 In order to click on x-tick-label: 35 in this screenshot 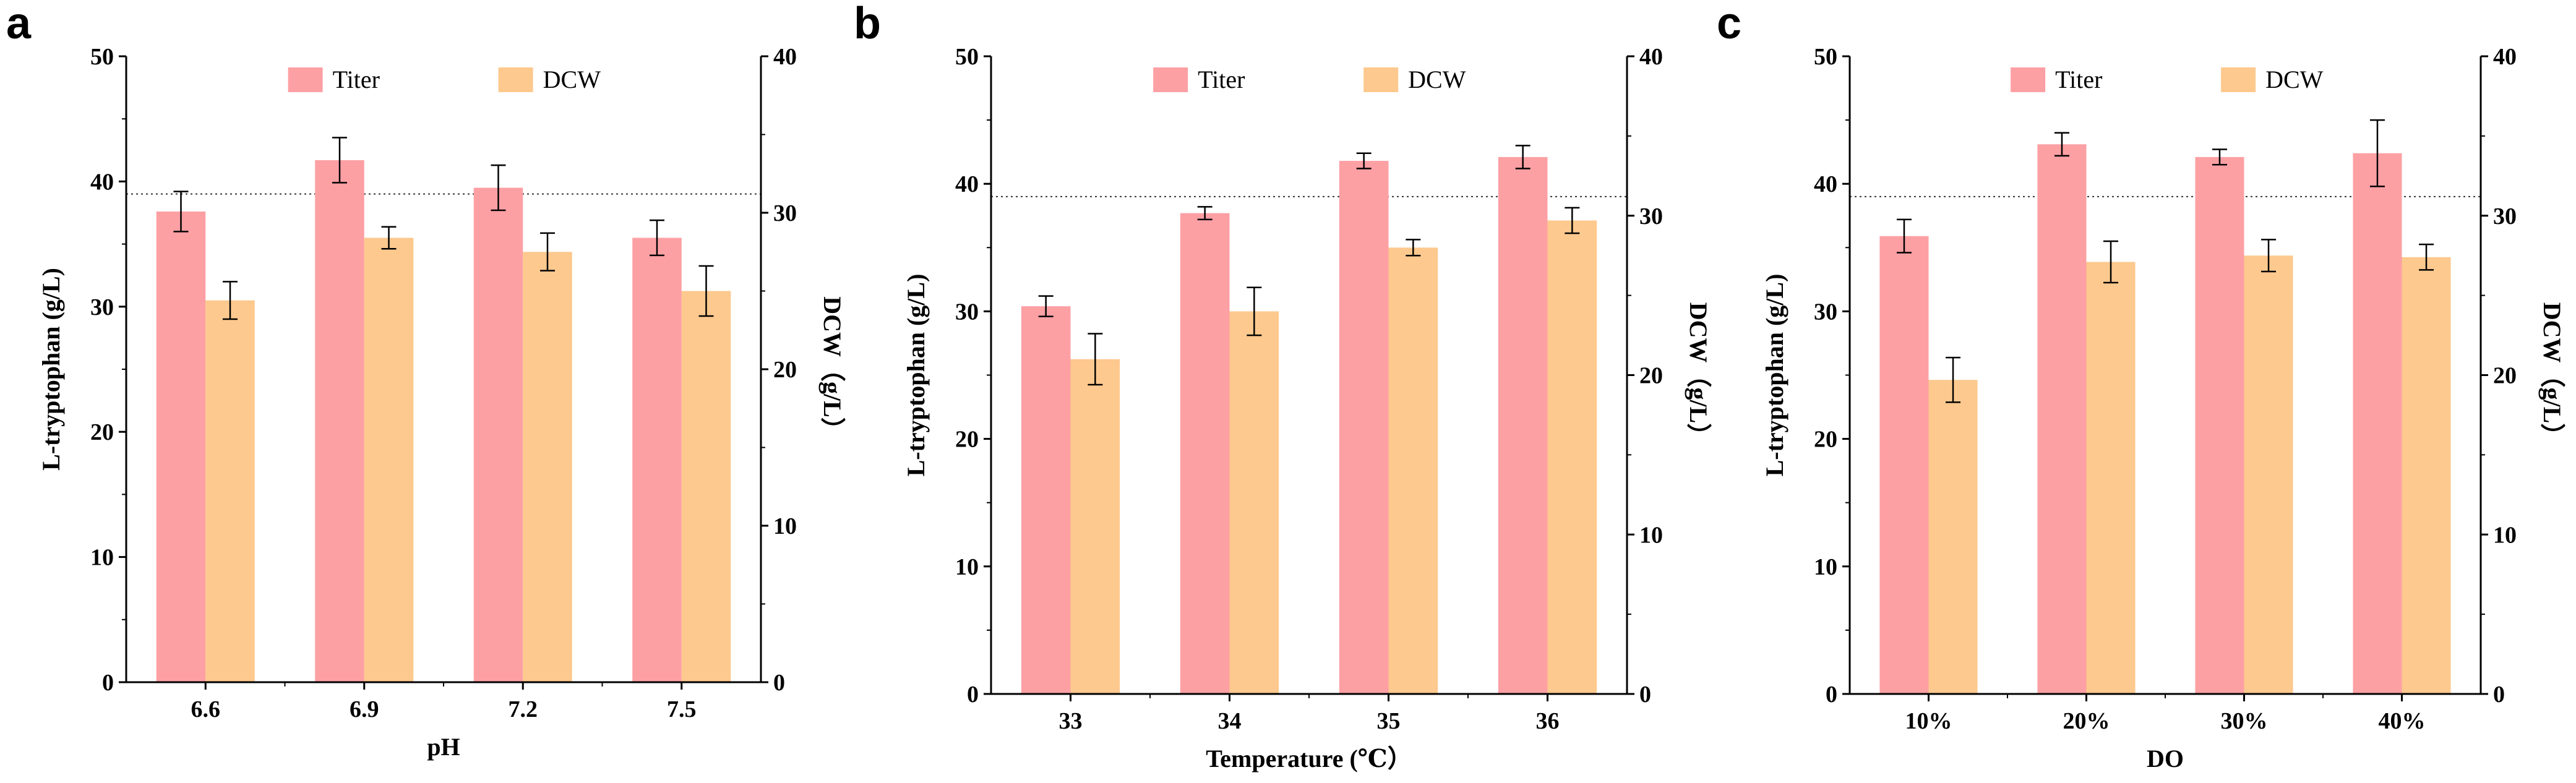, I will do `click(1389, 721)`.